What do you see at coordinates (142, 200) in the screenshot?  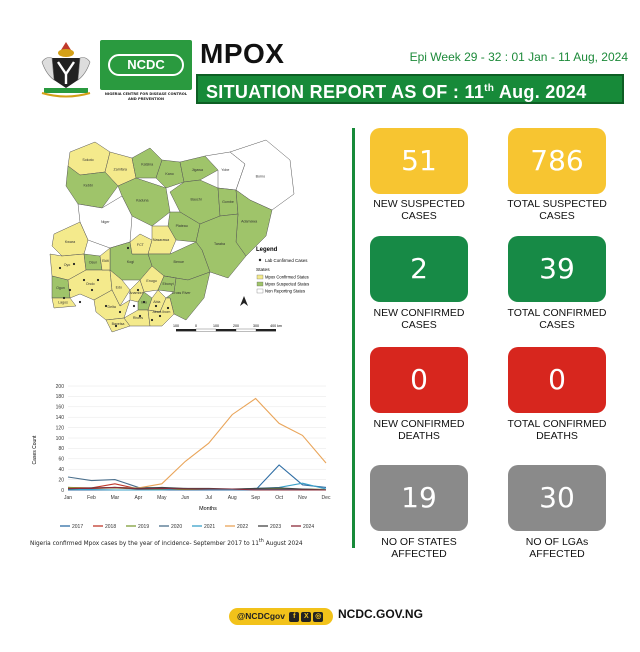 I see `map-state-label: Kaduna` at bounding box center [142, 200].